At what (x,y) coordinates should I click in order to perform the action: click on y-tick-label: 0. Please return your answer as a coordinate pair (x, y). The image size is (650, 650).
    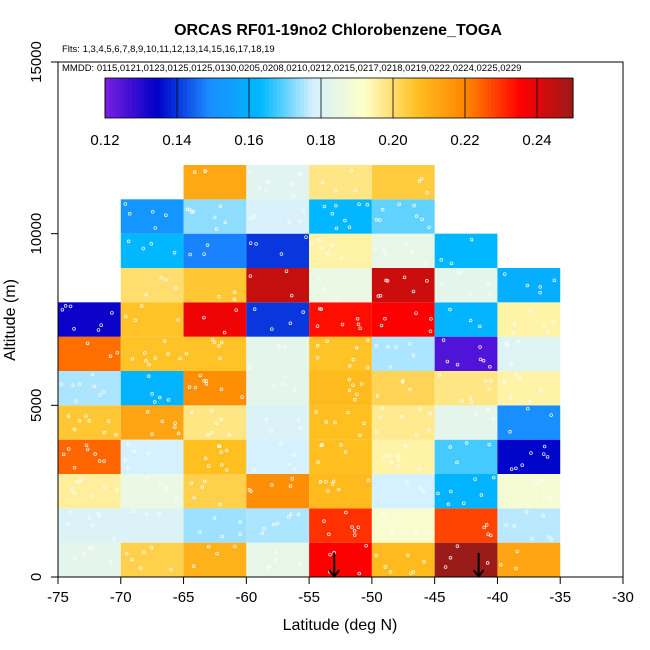
    Looking at the image, I should click on (36, 577).